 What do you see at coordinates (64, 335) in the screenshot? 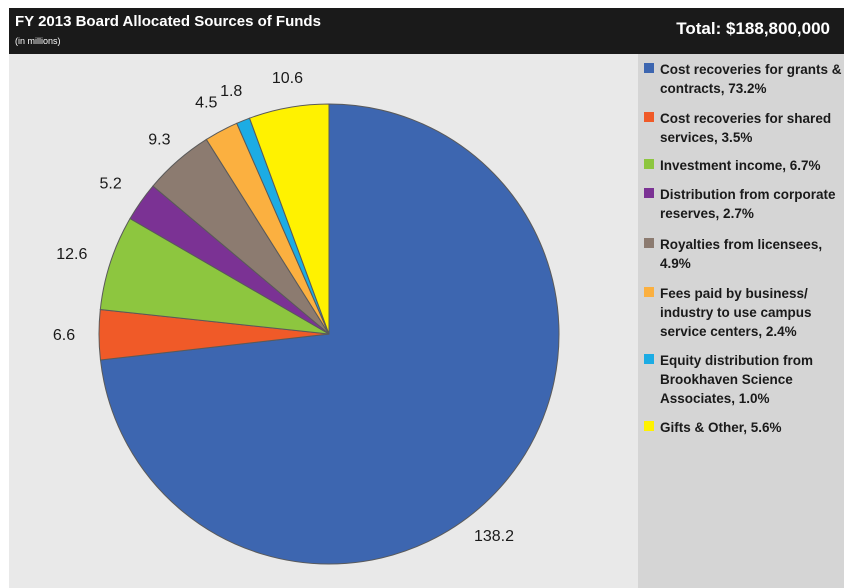
I see `pie-label-2: 6.6` at bounding box center [64, 335].